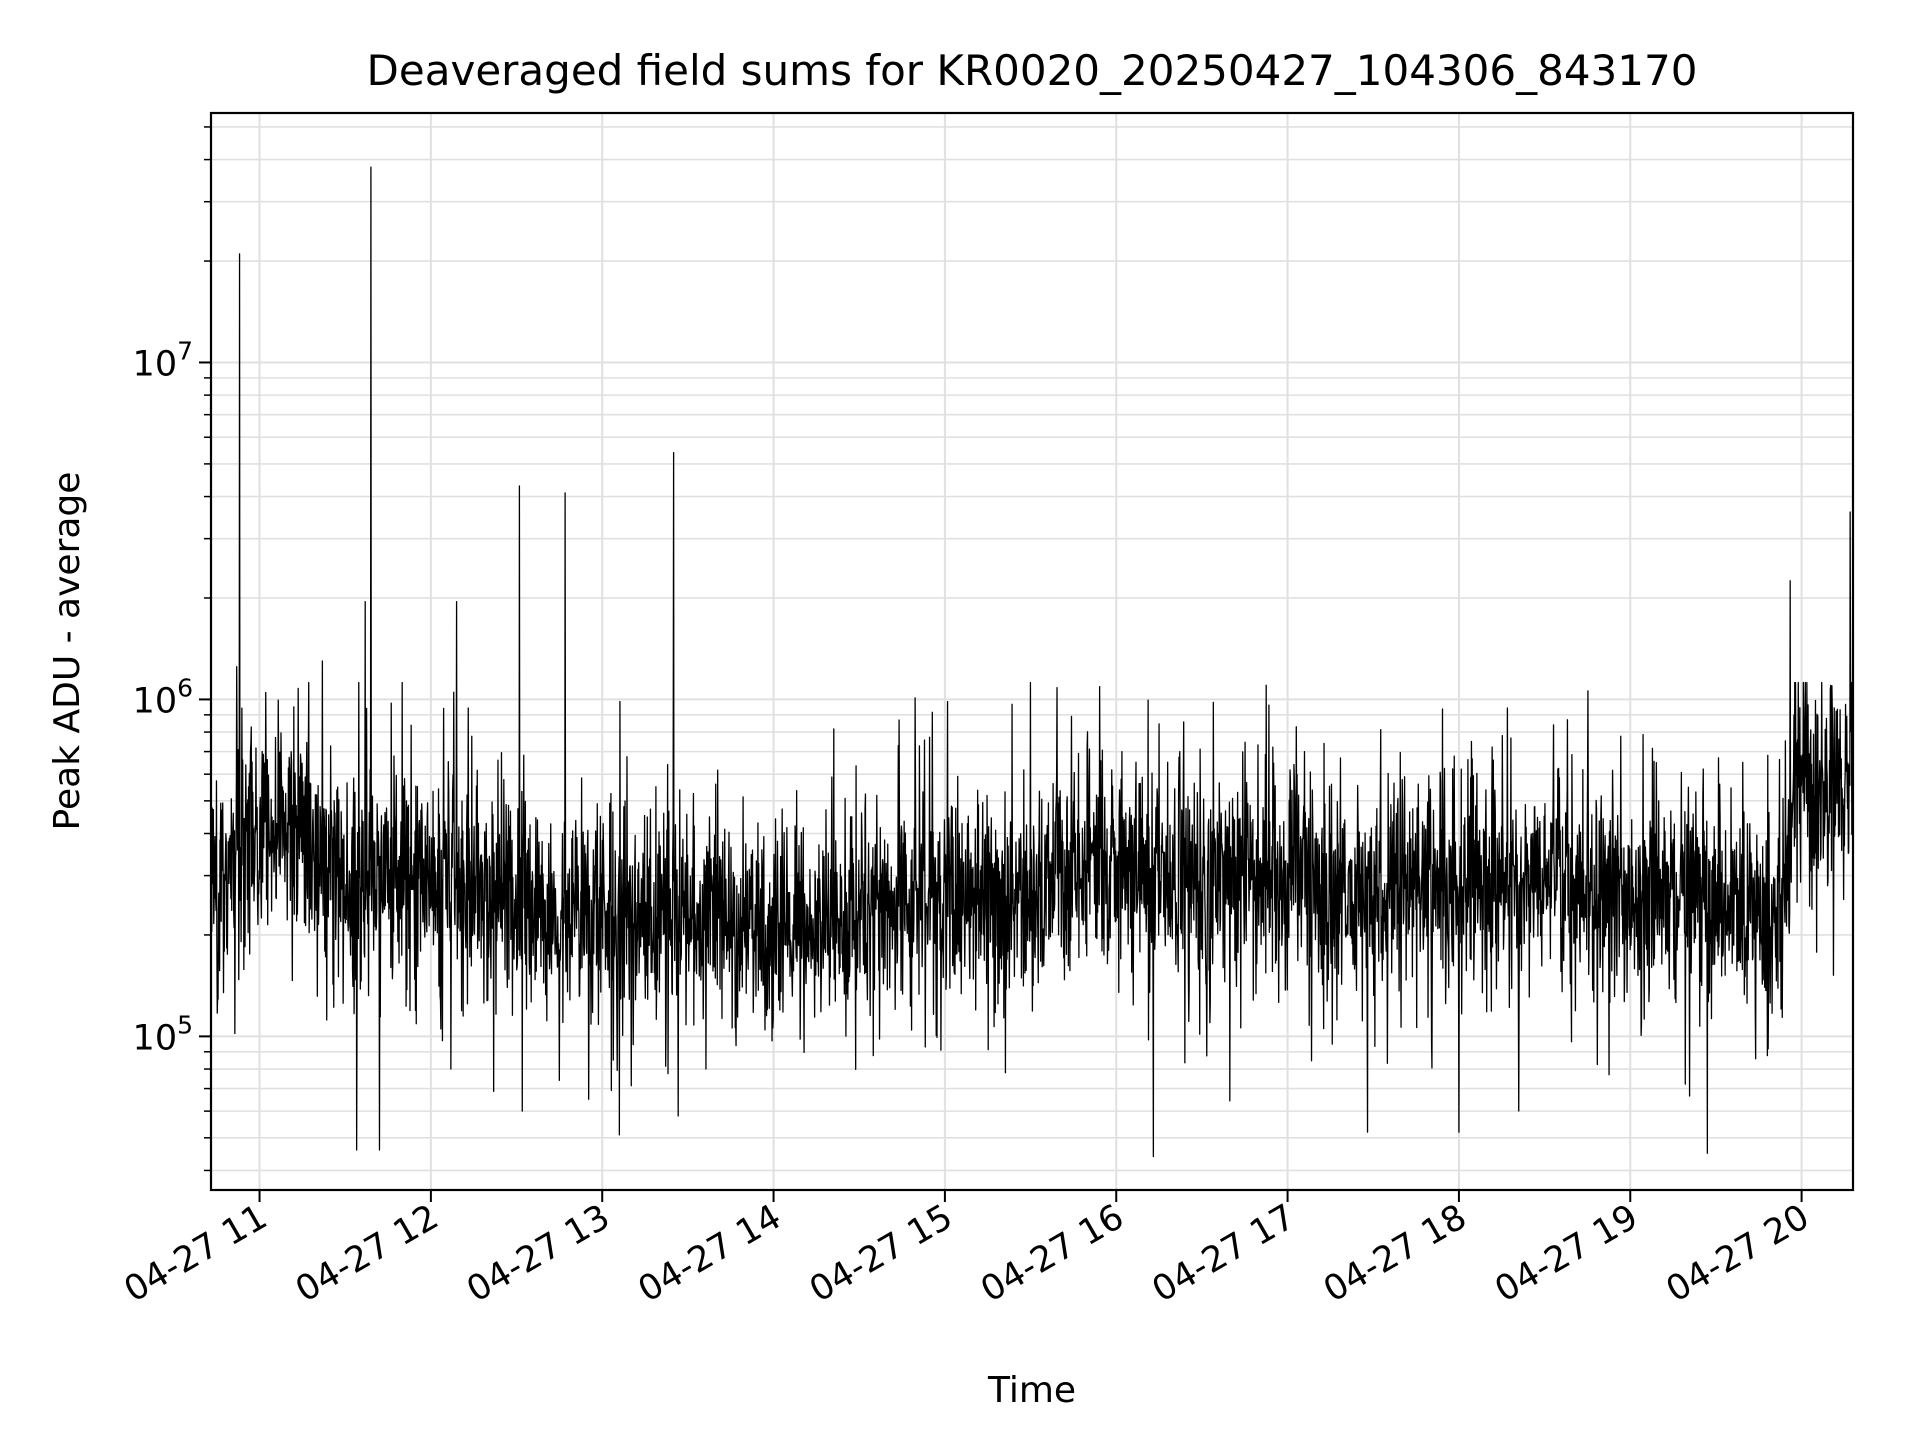 This screenshot has height=1440, width=1920. What do you see at coordinates (163, 360) in the screenshot?
I see `y-tick-label: 10⁷` at bounding box center [163, 360].